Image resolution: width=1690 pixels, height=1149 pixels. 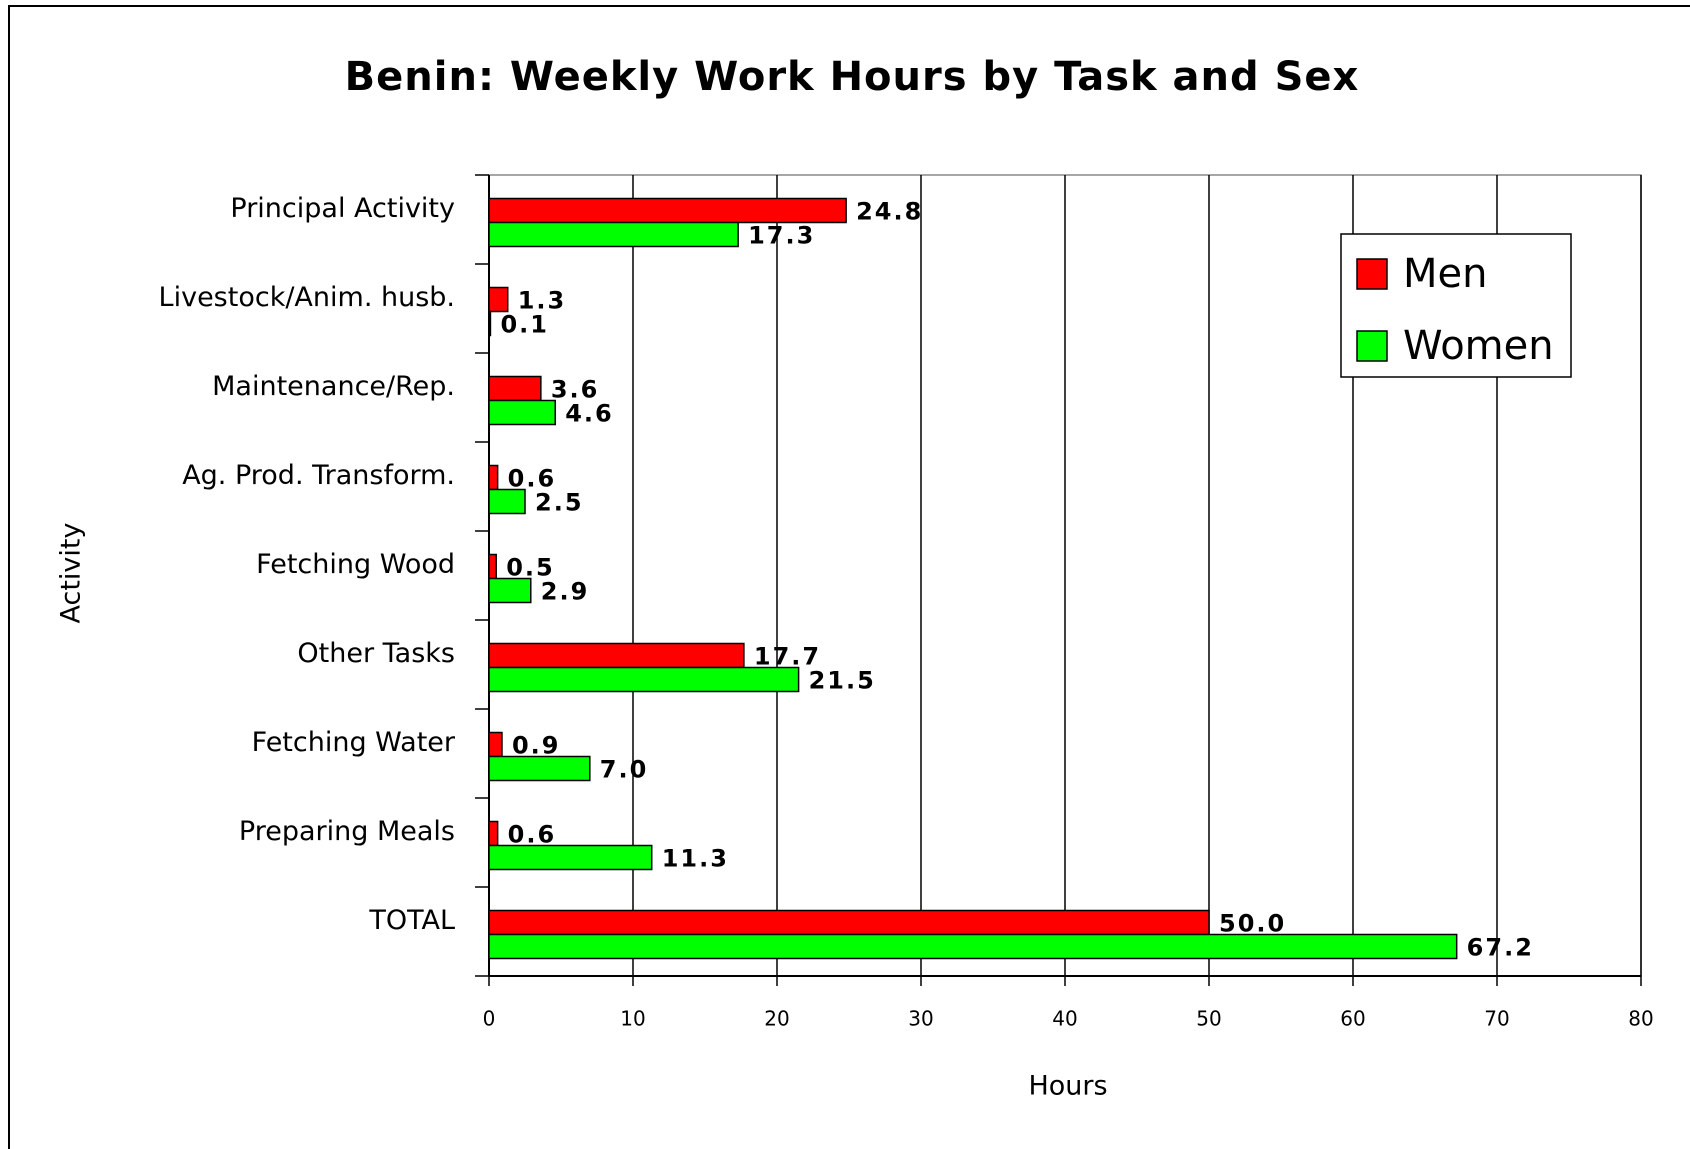 I want to click on x-tick-label: 10, so click(x=632, y=1019).